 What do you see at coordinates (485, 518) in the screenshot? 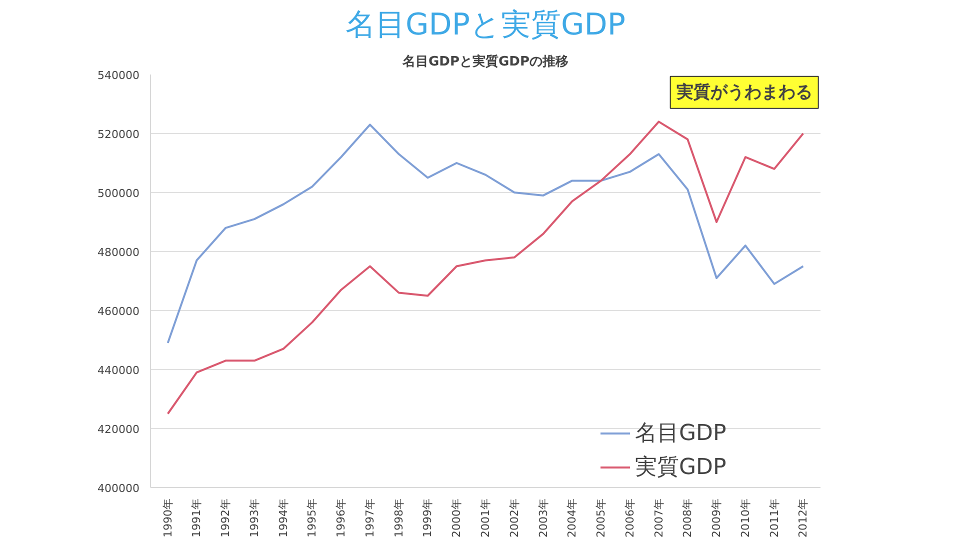
I see `x-tick-label: 2001年` at bounding box center [485, 518].